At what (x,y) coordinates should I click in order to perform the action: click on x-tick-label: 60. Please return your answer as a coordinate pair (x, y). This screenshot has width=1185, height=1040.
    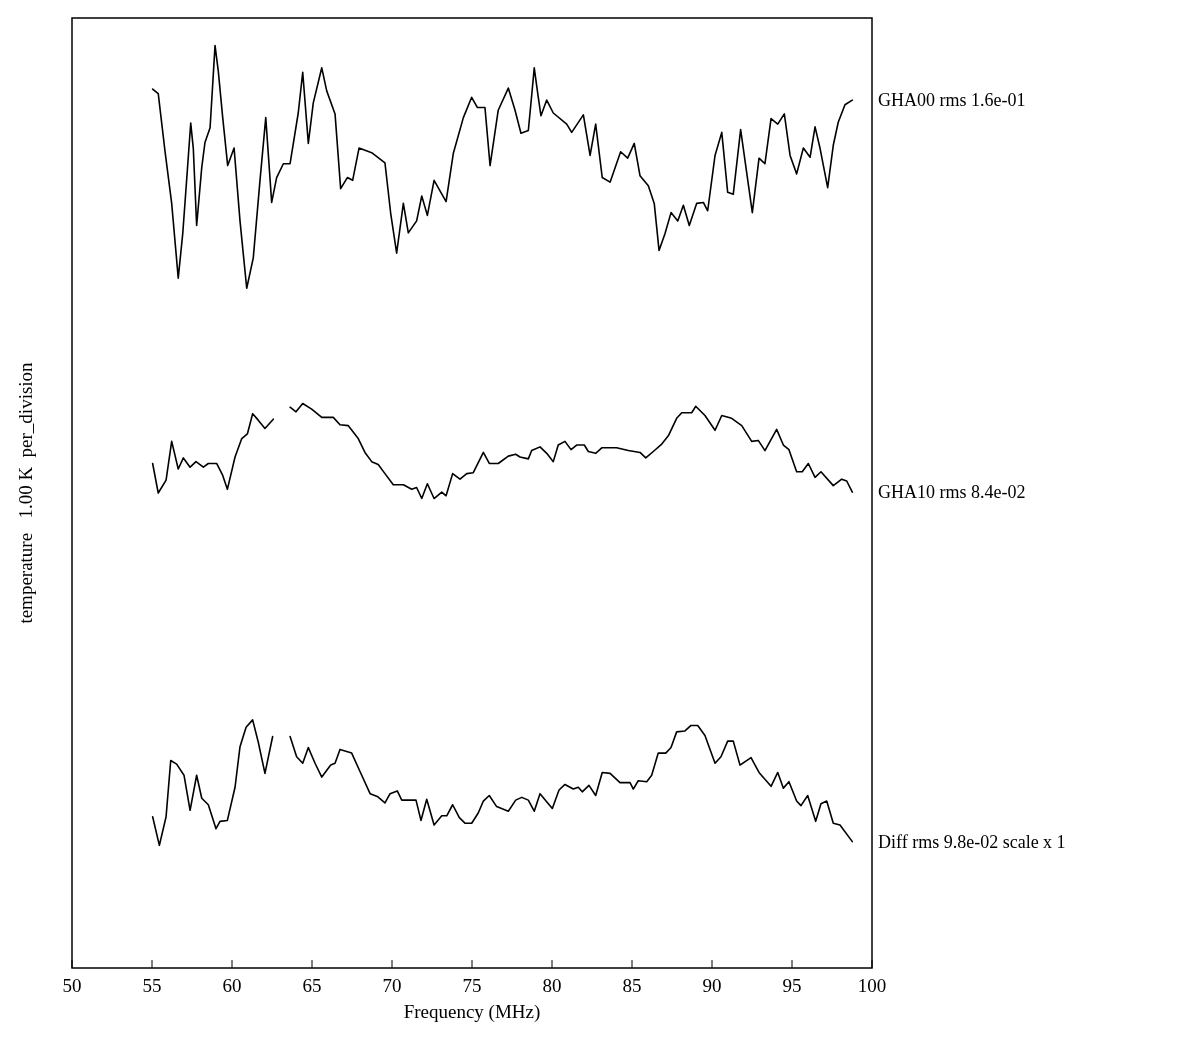
    Looking at the image, I should click on (232, 985).